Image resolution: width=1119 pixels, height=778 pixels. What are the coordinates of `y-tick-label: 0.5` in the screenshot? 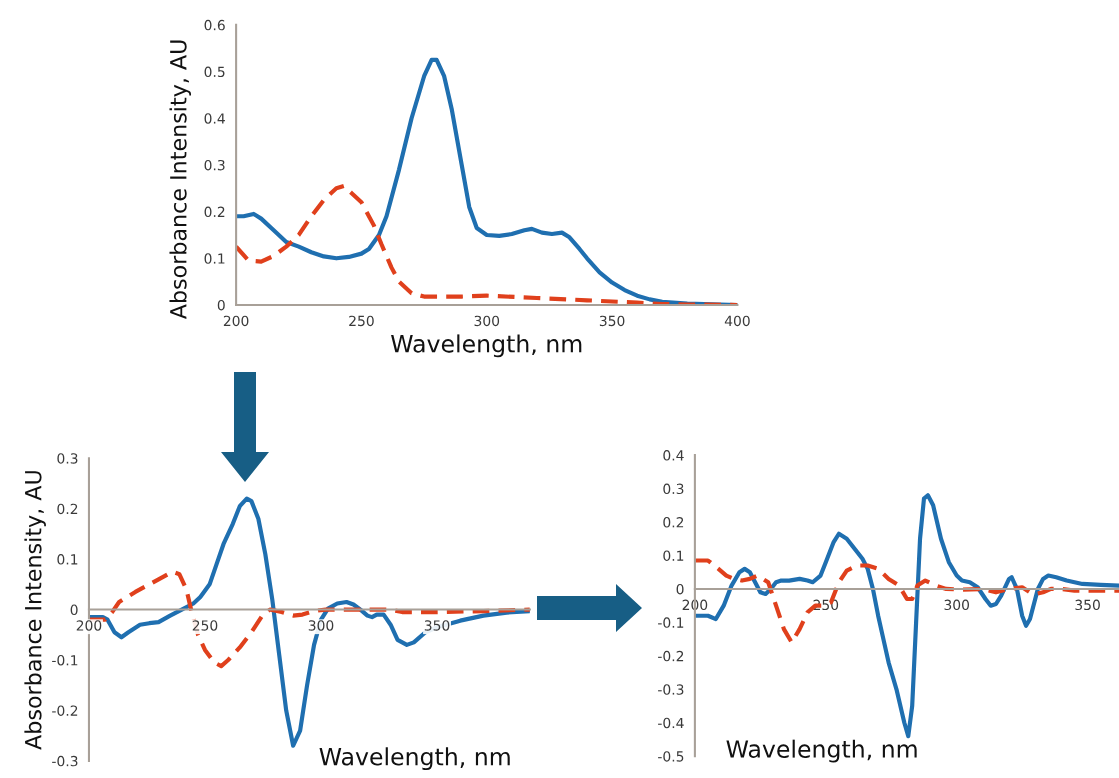 It's located at (214, 72).